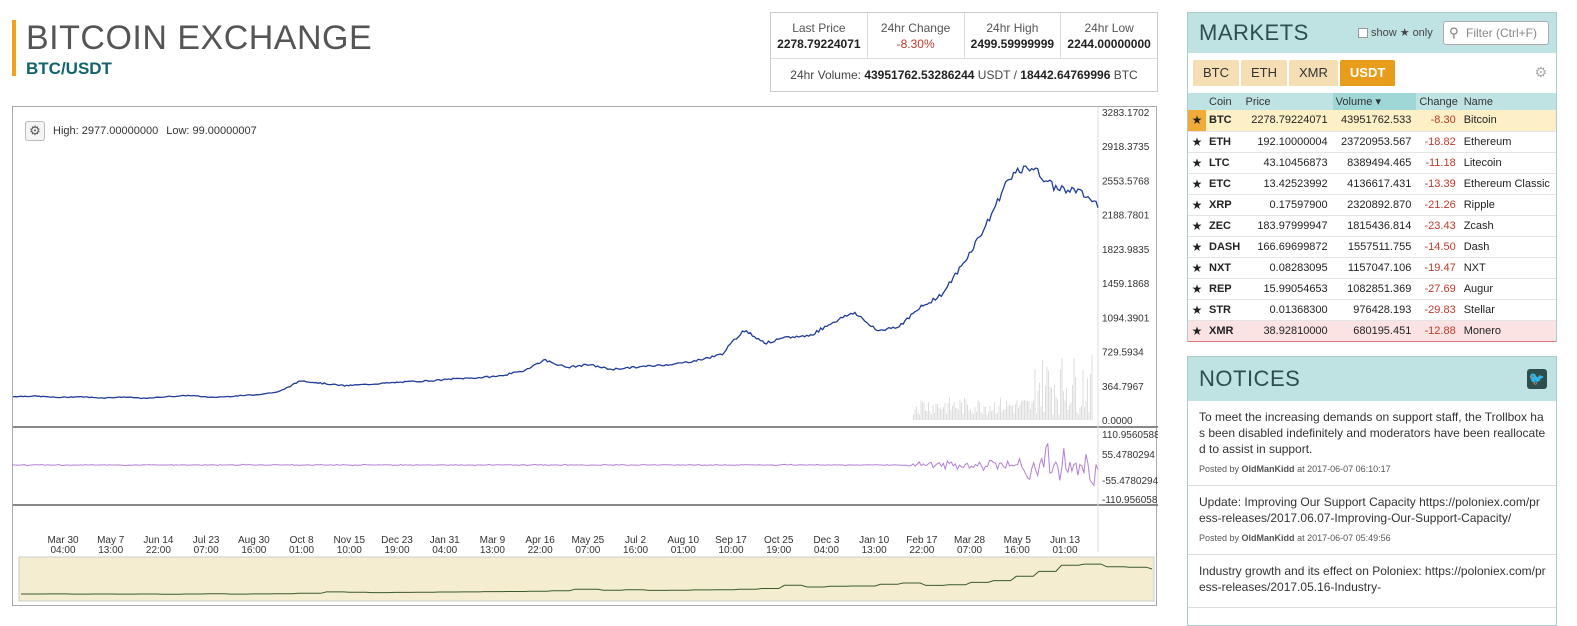 The image size is (1577, 626). What do you see at coordinates (1264, 73) in the screenshot?
I see `tab-eth: ETH` at bounding box center [1264, 73].